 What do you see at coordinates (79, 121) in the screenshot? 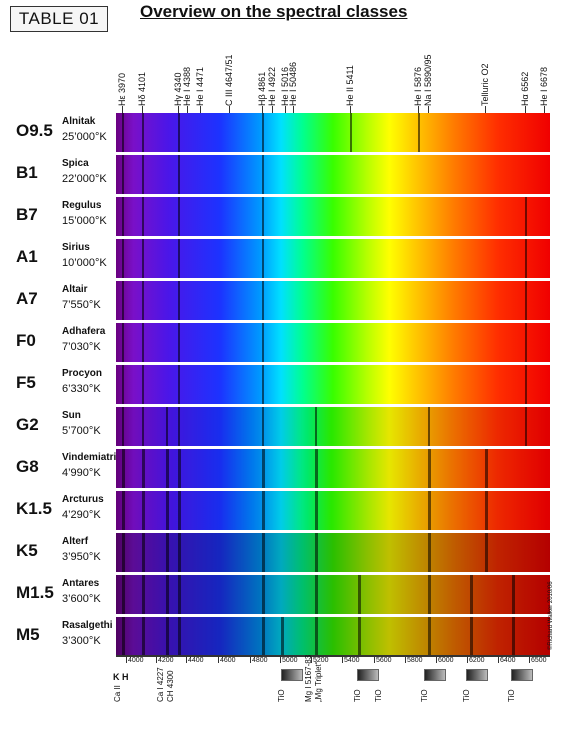
I see `star-name: Alnitak` at bounding box center [79, 121].